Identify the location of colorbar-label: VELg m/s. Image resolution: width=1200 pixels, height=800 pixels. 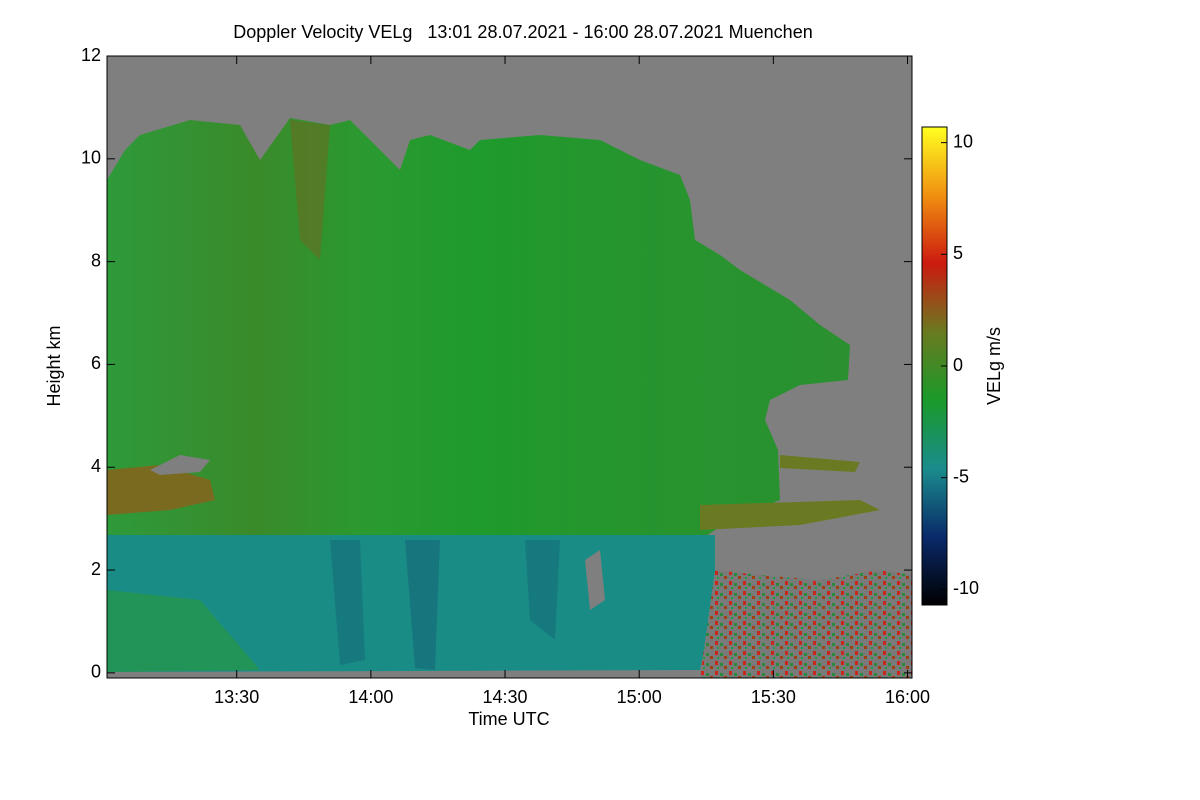
(994, 366).